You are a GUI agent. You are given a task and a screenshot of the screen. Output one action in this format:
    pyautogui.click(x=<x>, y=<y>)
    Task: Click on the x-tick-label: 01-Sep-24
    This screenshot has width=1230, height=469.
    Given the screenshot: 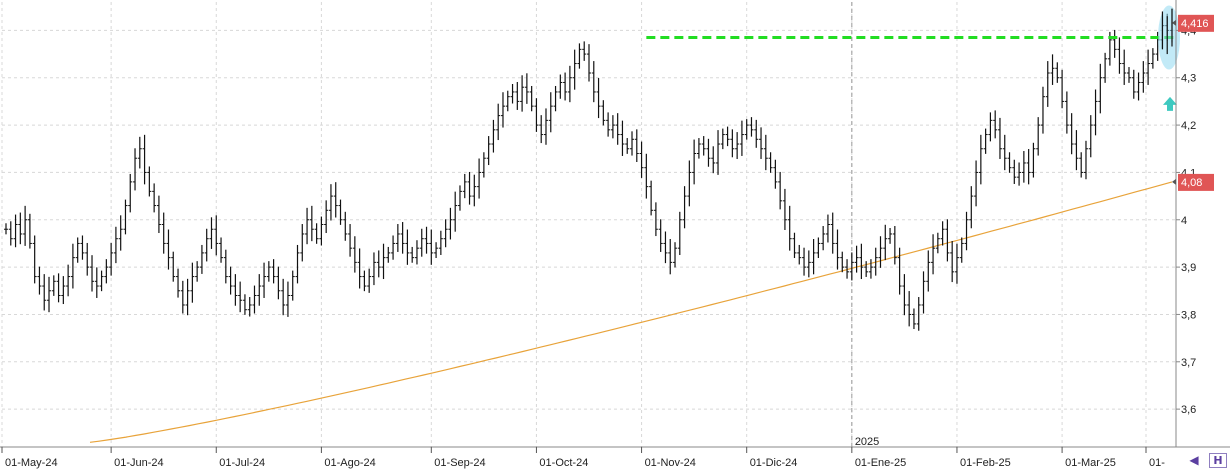 What is the action you would take?
    pyautogui.click(x=459, y=463)
    